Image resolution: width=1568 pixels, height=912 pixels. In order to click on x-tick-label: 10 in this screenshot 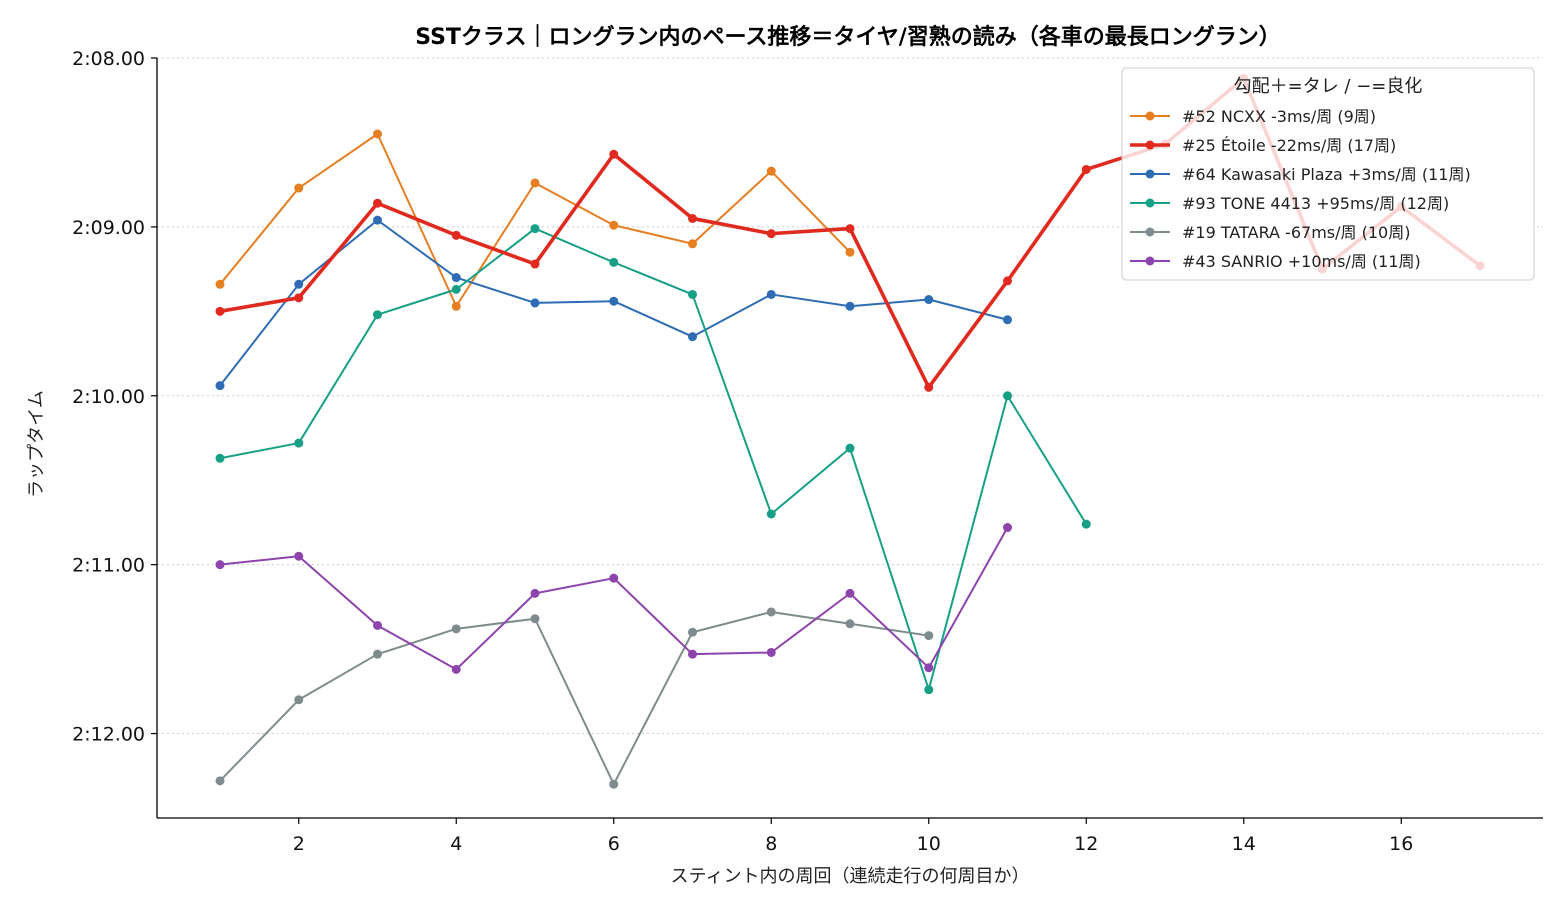, I will do `click(929, 844)`.